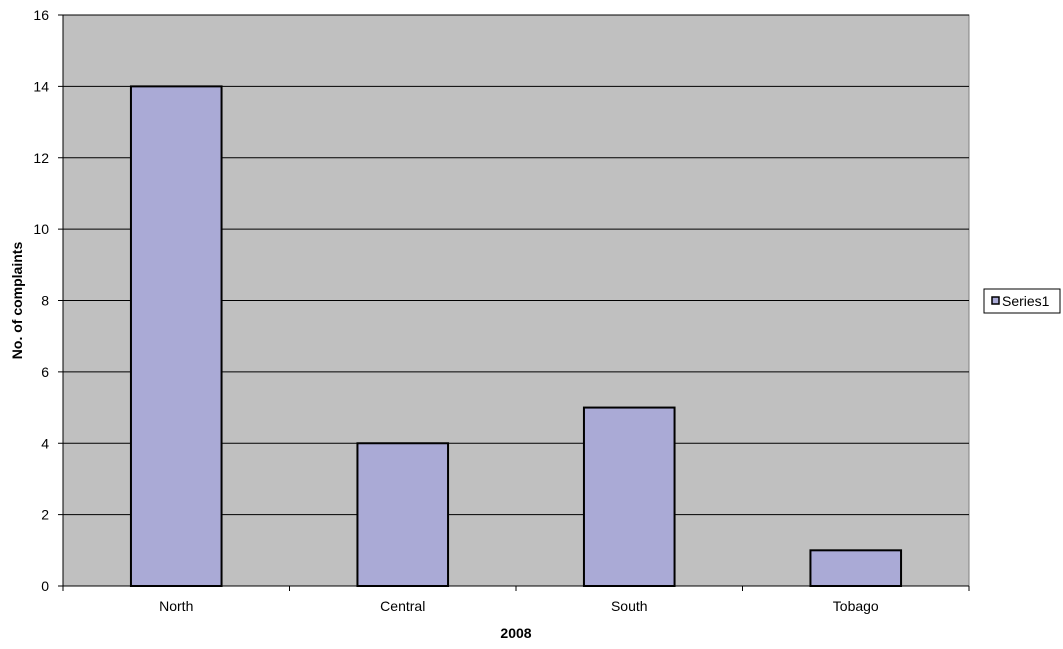 This screenshot has height=649, width=1063. I want to click on y-tick-label: 12, so click(41, 158).